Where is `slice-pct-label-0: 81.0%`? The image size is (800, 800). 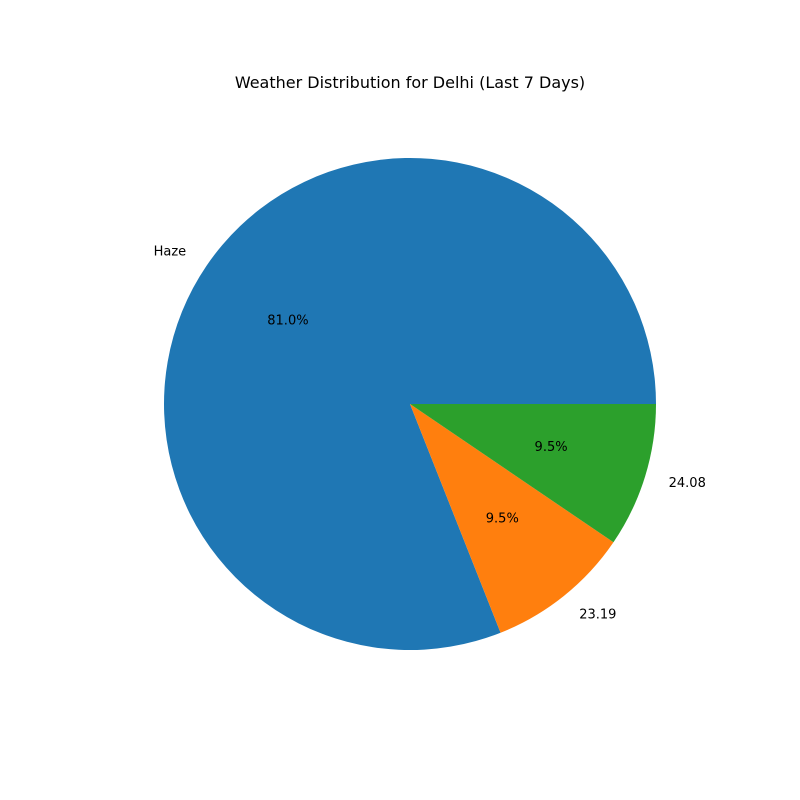
slice-pct-label-0: 81.0% is located at coordinates (287, 321).